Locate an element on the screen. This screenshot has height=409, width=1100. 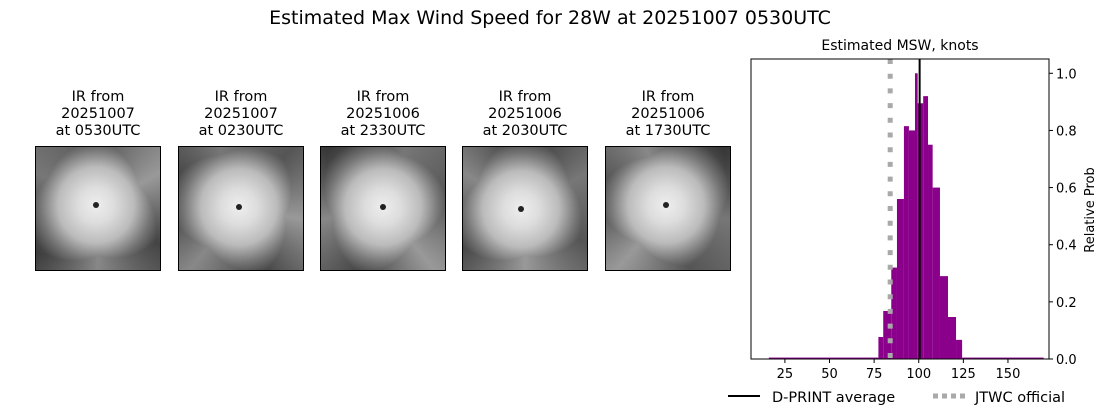
y-tick-label: 1.0 is located at coordinates (1066, 74).